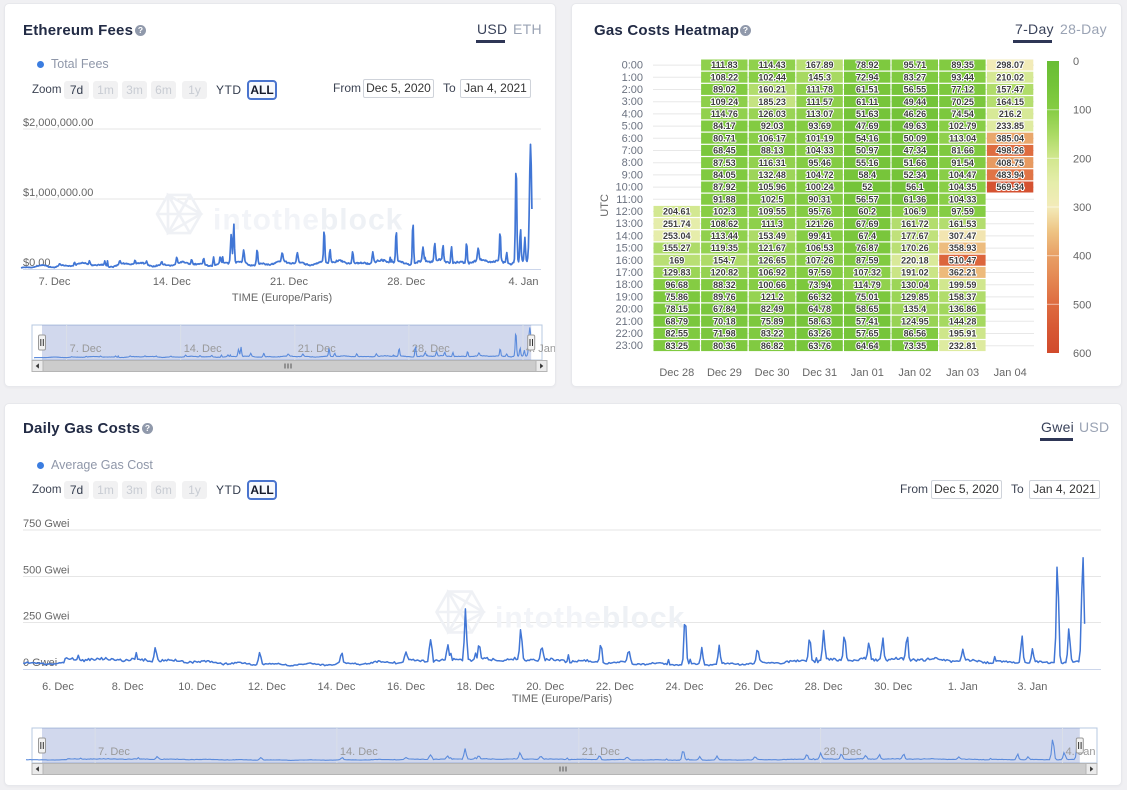 Image resolution: width=1127 pixels, height=790 pixels. Describe the element at coordinates (963, 687) in the screenshot. I see `svg-text: 1. Jan` at that location.